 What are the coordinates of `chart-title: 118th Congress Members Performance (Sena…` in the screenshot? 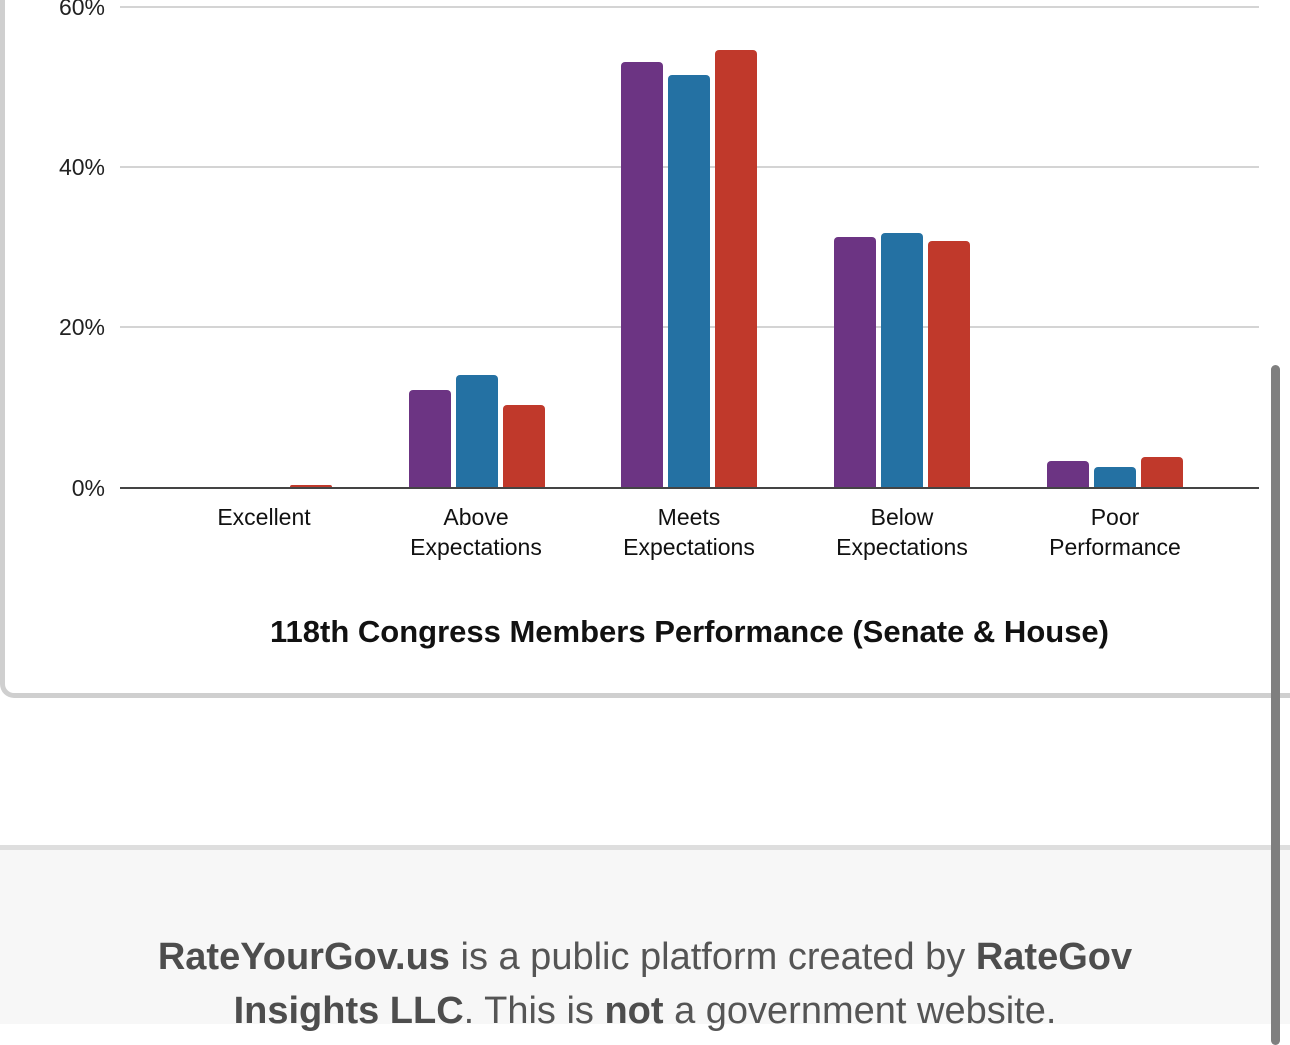 It's located at (689, 631).